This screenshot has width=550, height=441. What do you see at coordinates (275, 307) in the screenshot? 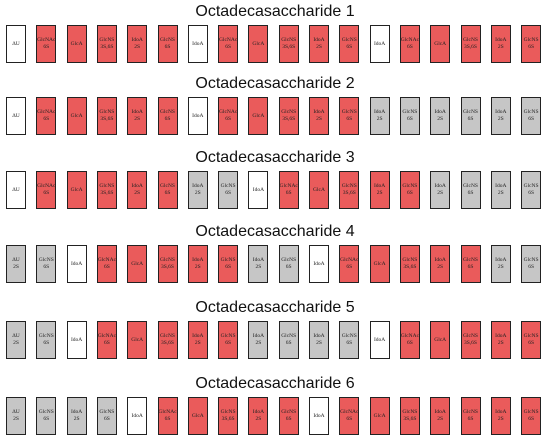
I see `row-title: Octadecasaccharide 5` at bounding box center [275, 307].